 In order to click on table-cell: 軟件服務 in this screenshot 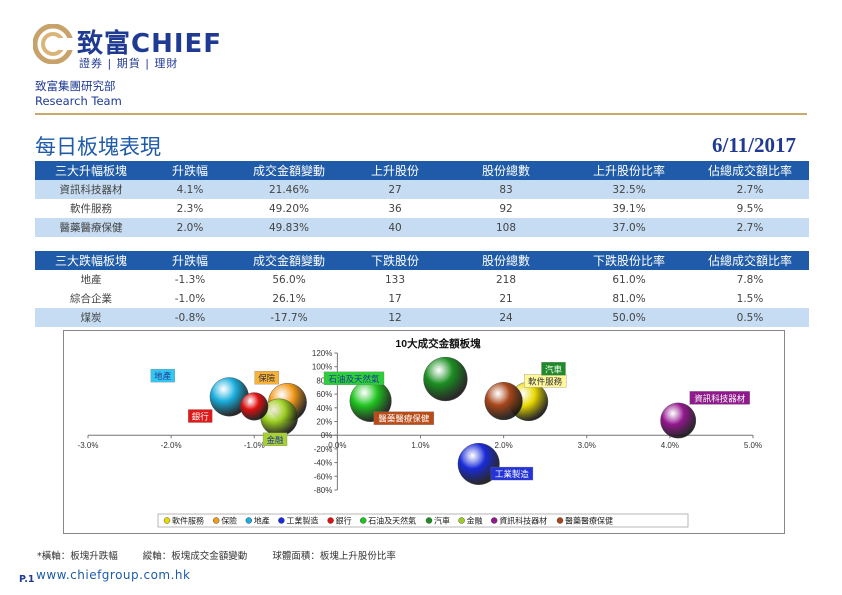, I will do `click(91, 208)`.